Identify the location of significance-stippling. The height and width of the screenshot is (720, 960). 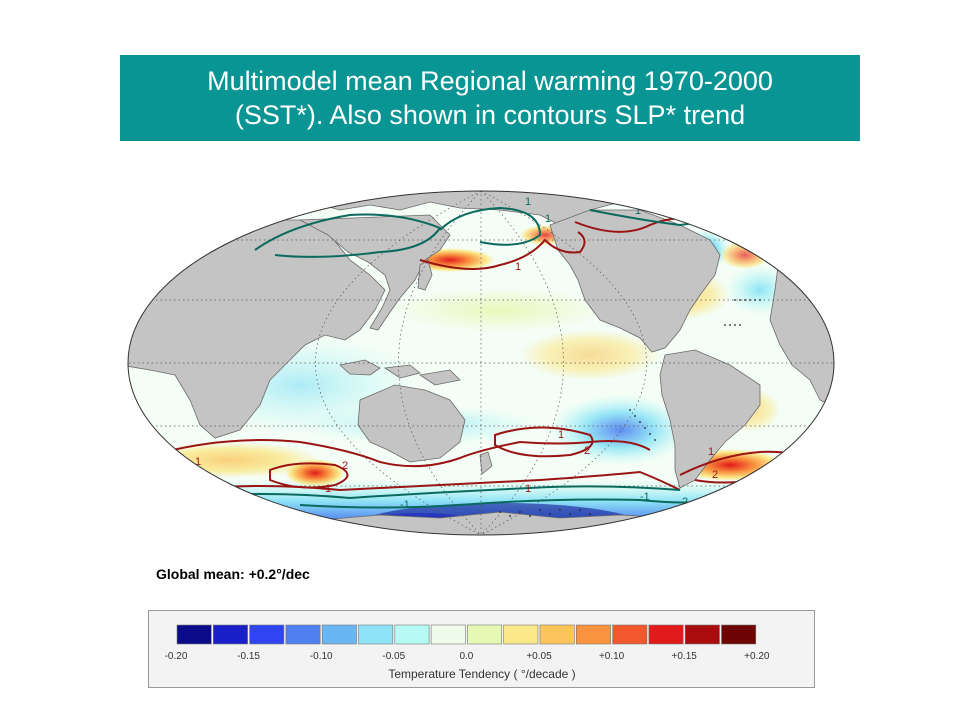
(630, 408).